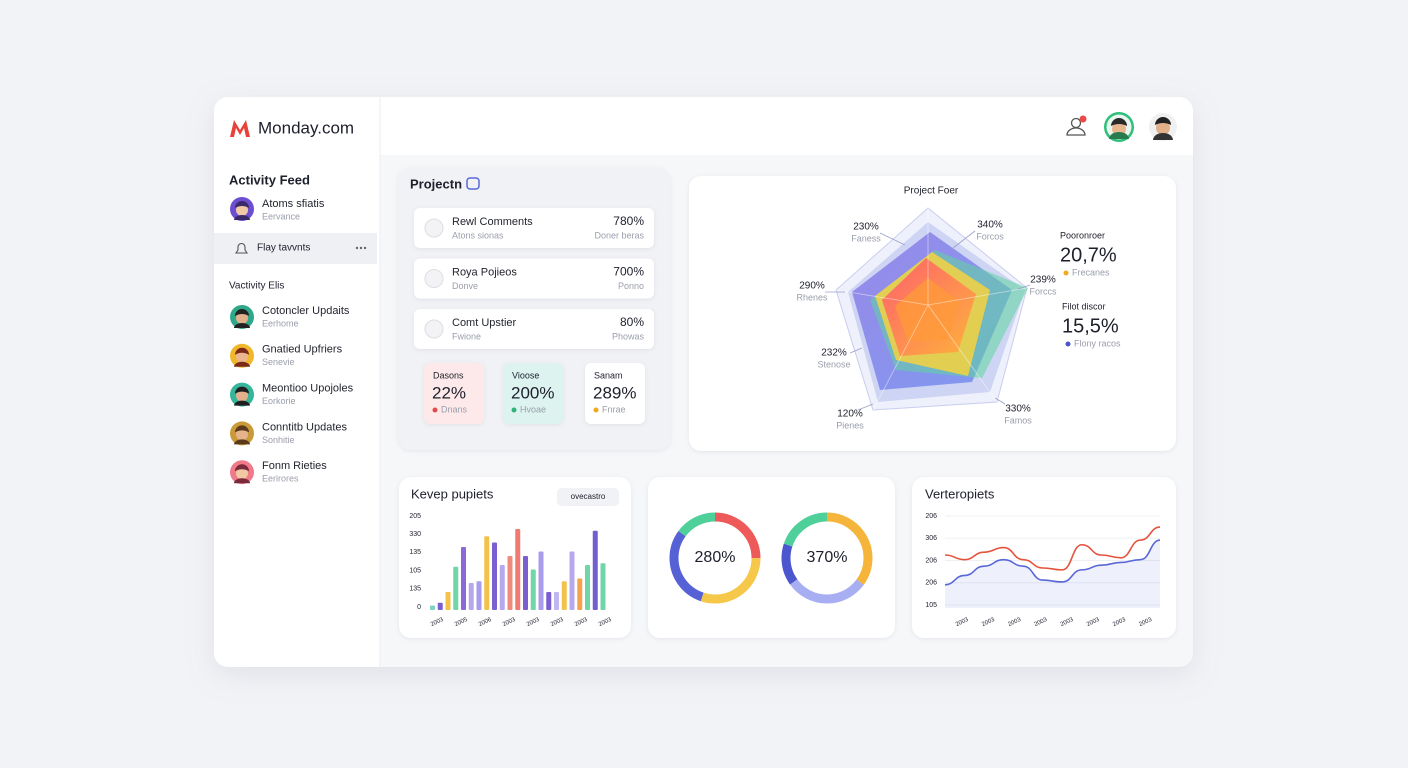 The height and width of the screenshot is (768, 1408). What do you see at coordinates (436, 183) in the screenshot?
I see `card-title: Projectn` at bounding box center [436, 183].